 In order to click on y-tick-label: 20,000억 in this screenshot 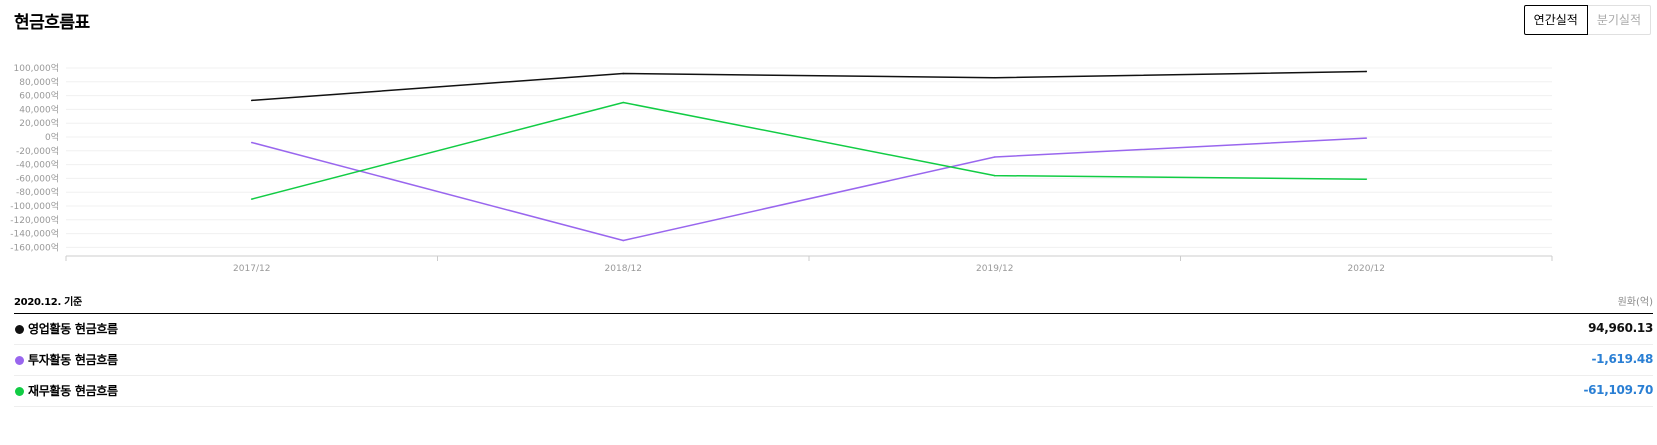, I will do `click(39, 123)`.